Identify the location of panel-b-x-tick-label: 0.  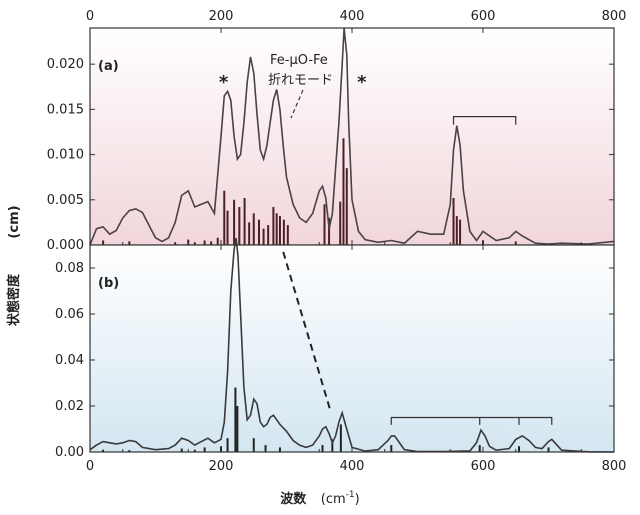
(90, 466).